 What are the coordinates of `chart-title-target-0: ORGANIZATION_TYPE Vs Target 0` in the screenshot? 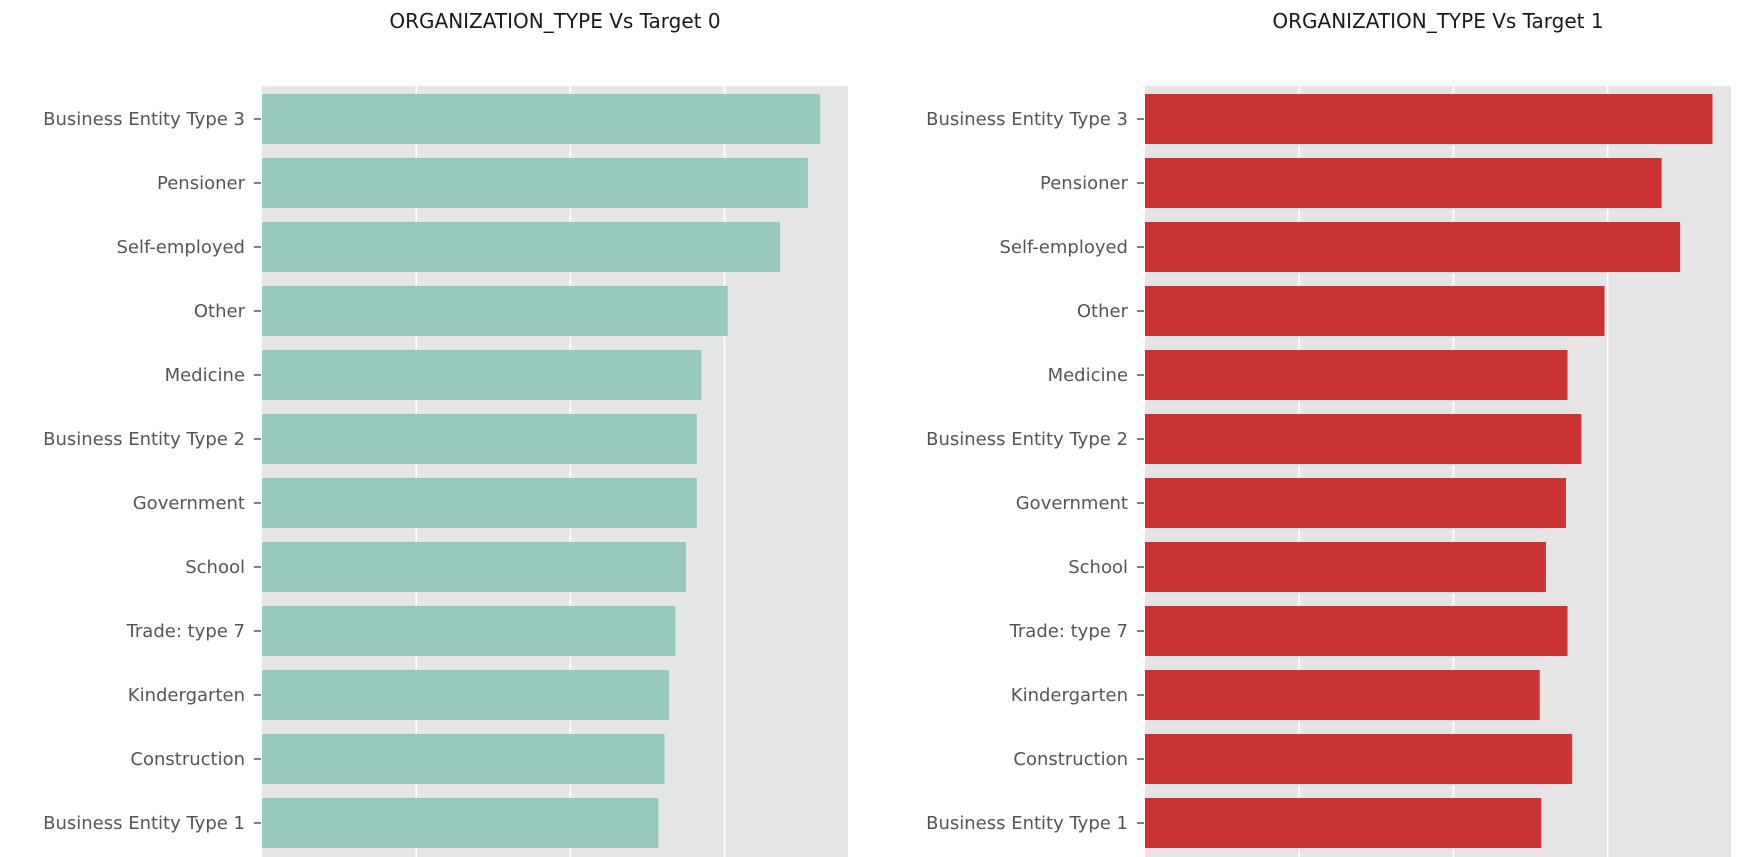 It's located at (554, 21).